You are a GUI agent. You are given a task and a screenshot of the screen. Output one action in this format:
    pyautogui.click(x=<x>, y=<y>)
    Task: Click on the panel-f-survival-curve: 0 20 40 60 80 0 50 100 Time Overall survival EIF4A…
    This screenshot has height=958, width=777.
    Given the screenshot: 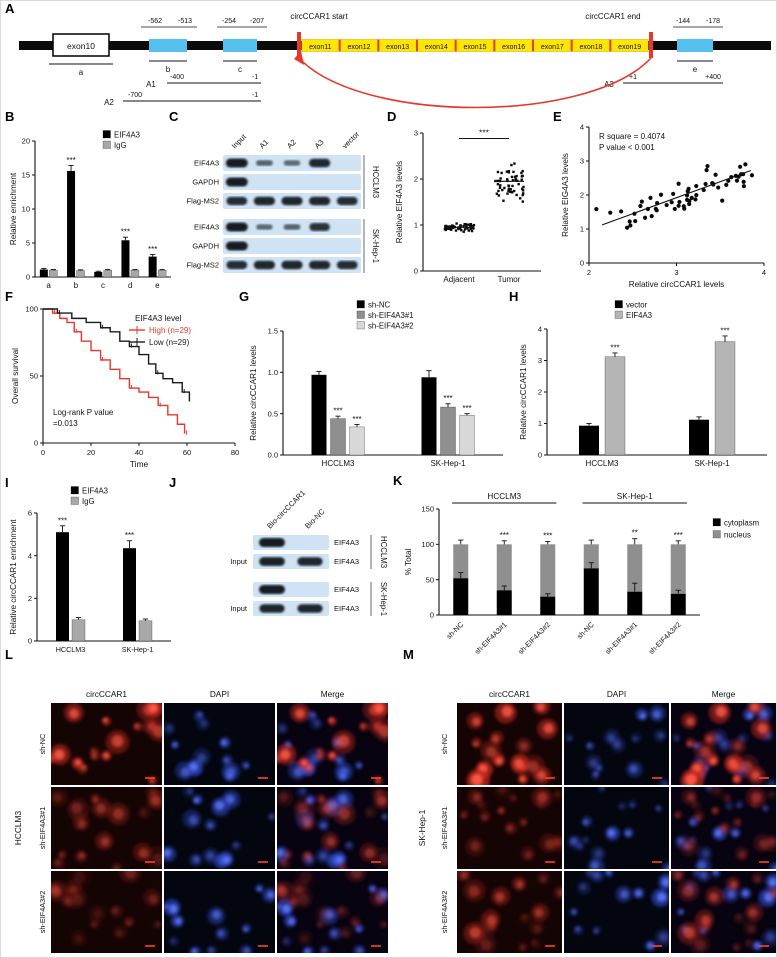 What is the action you would take?
    pyautogui.click(x=125, y=385)
    